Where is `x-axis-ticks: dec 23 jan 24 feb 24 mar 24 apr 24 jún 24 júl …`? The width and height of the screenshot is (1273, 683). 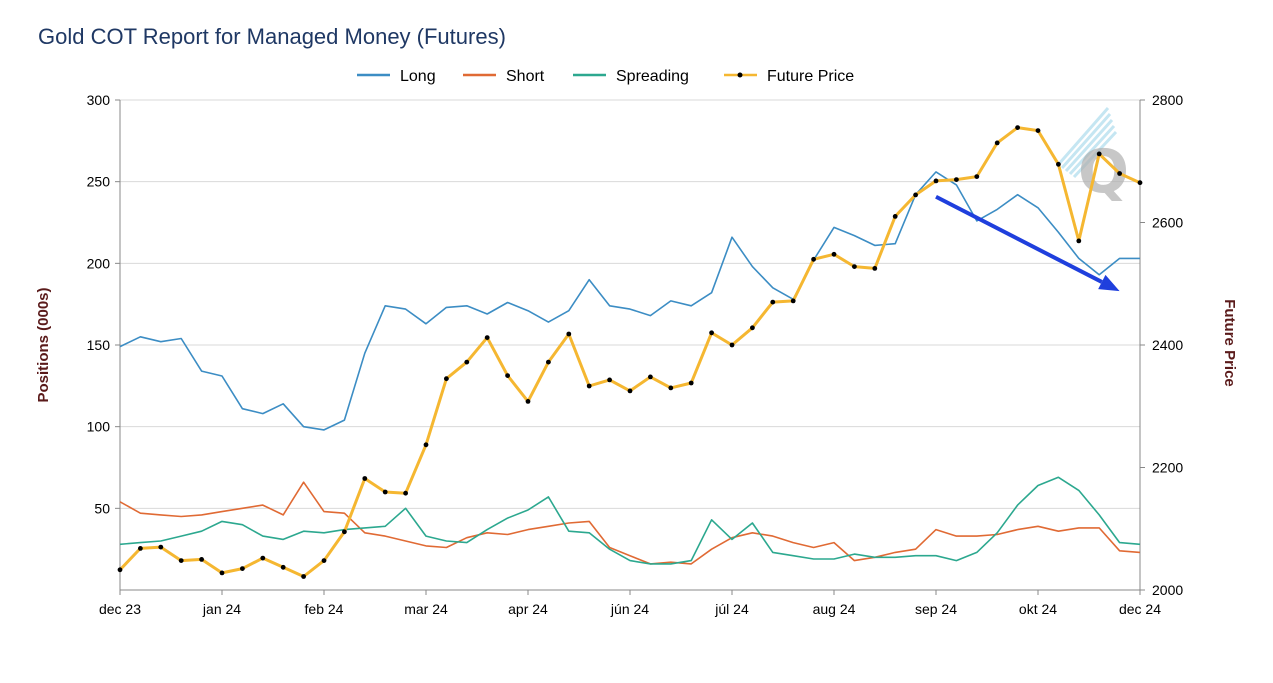 x-axis-ticks: dec 23 jan 24 feb 24 mar 24 apr 24 jún 24 júl … is located at coordinates (630, 603).